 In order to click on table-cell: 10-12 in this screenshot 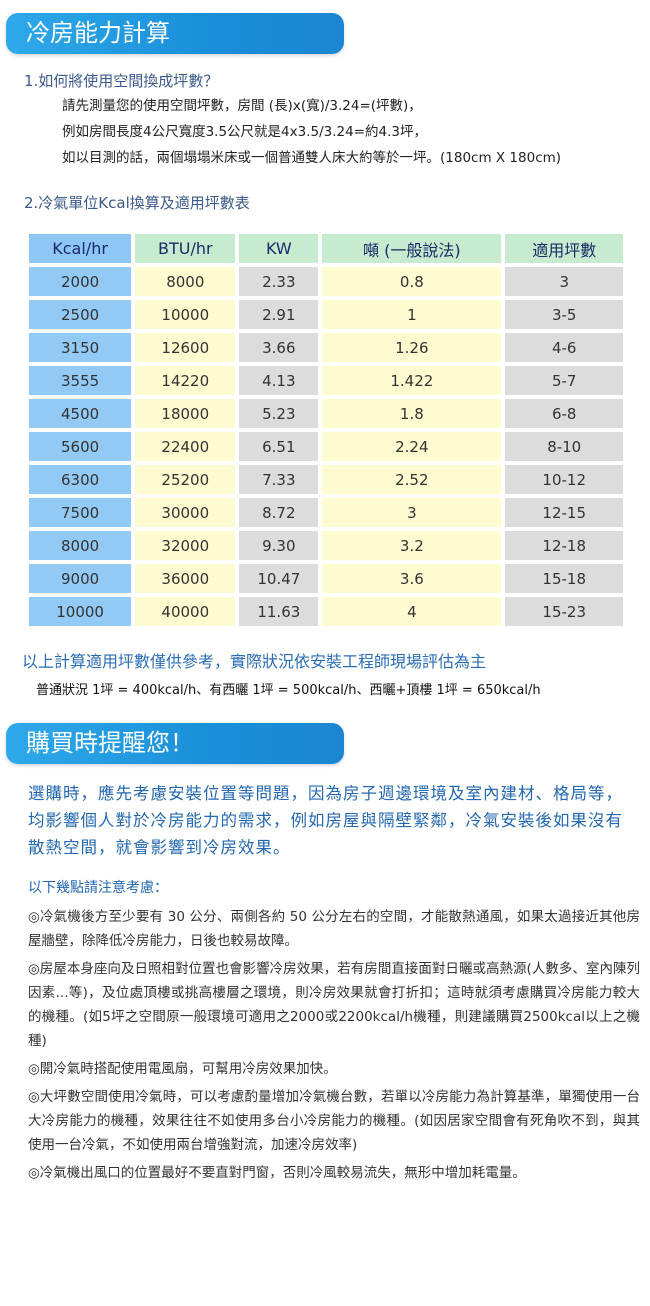, I will do `click(564, 479)`.